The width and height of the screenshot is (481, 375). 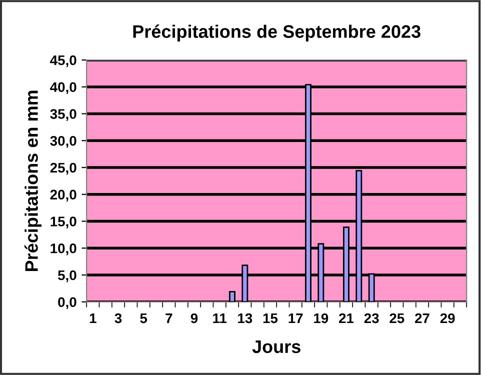 What do you see at coordinates (295, 318) in the screenshot?
I see `x-tick-label: 17` at bounding box center [295, 318].